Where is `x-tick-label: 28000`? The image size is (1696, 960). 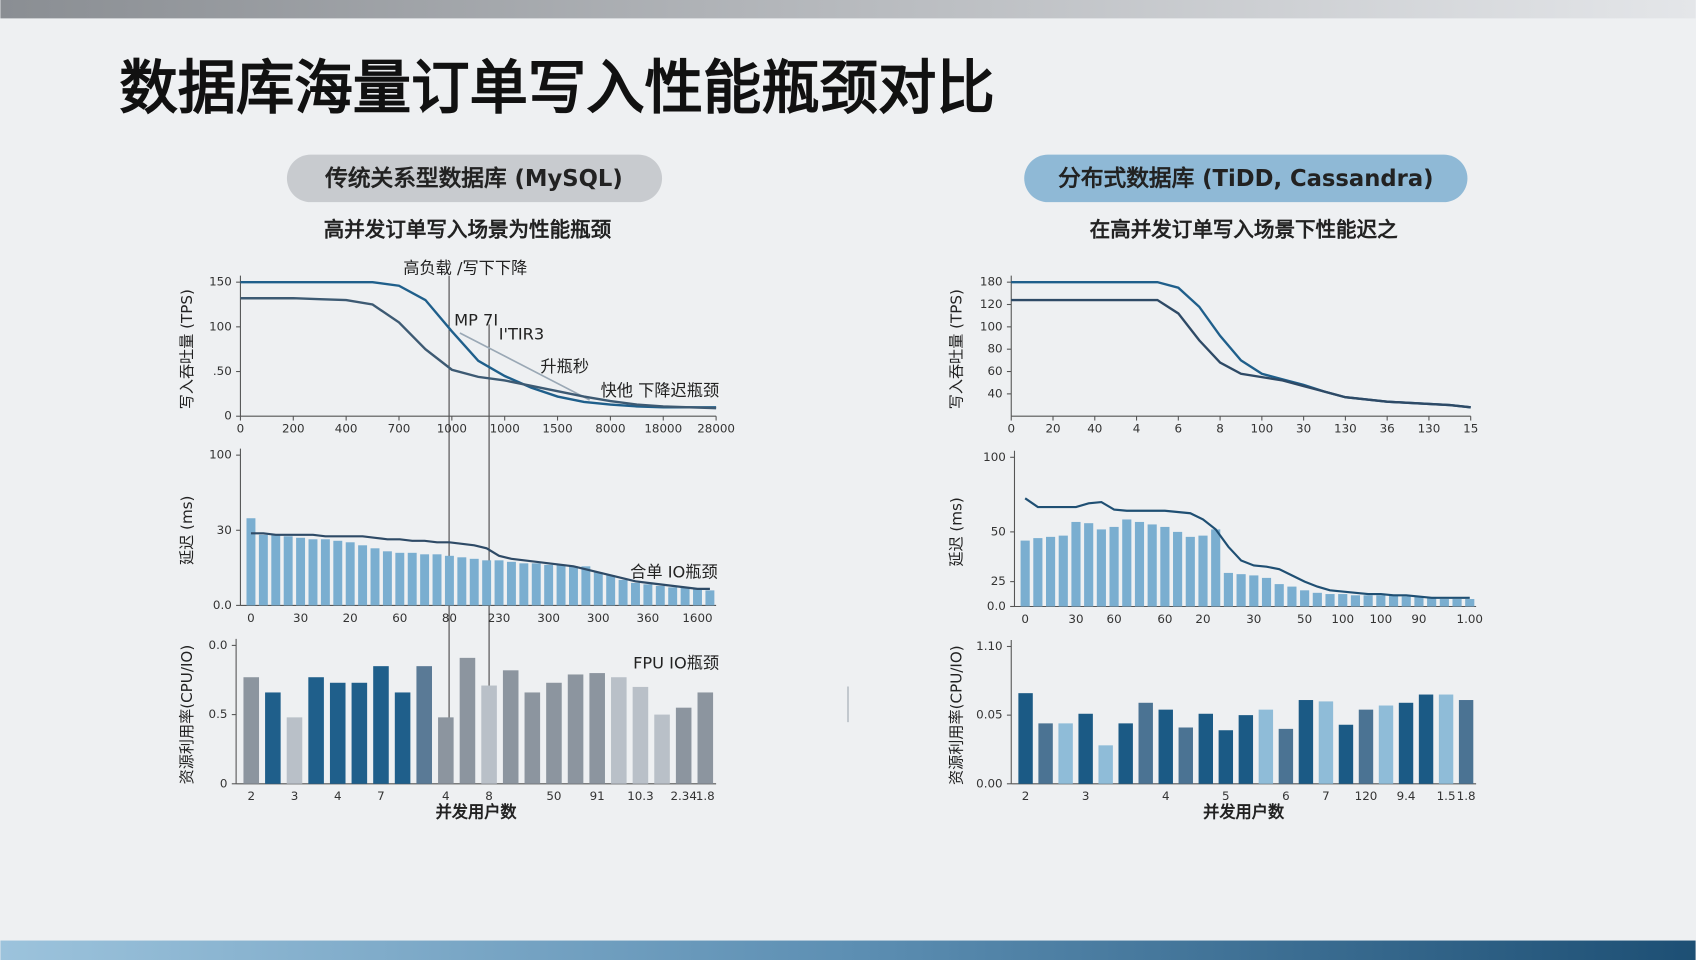
x-tick-label: 28000 is located at coordinates (716, 429).